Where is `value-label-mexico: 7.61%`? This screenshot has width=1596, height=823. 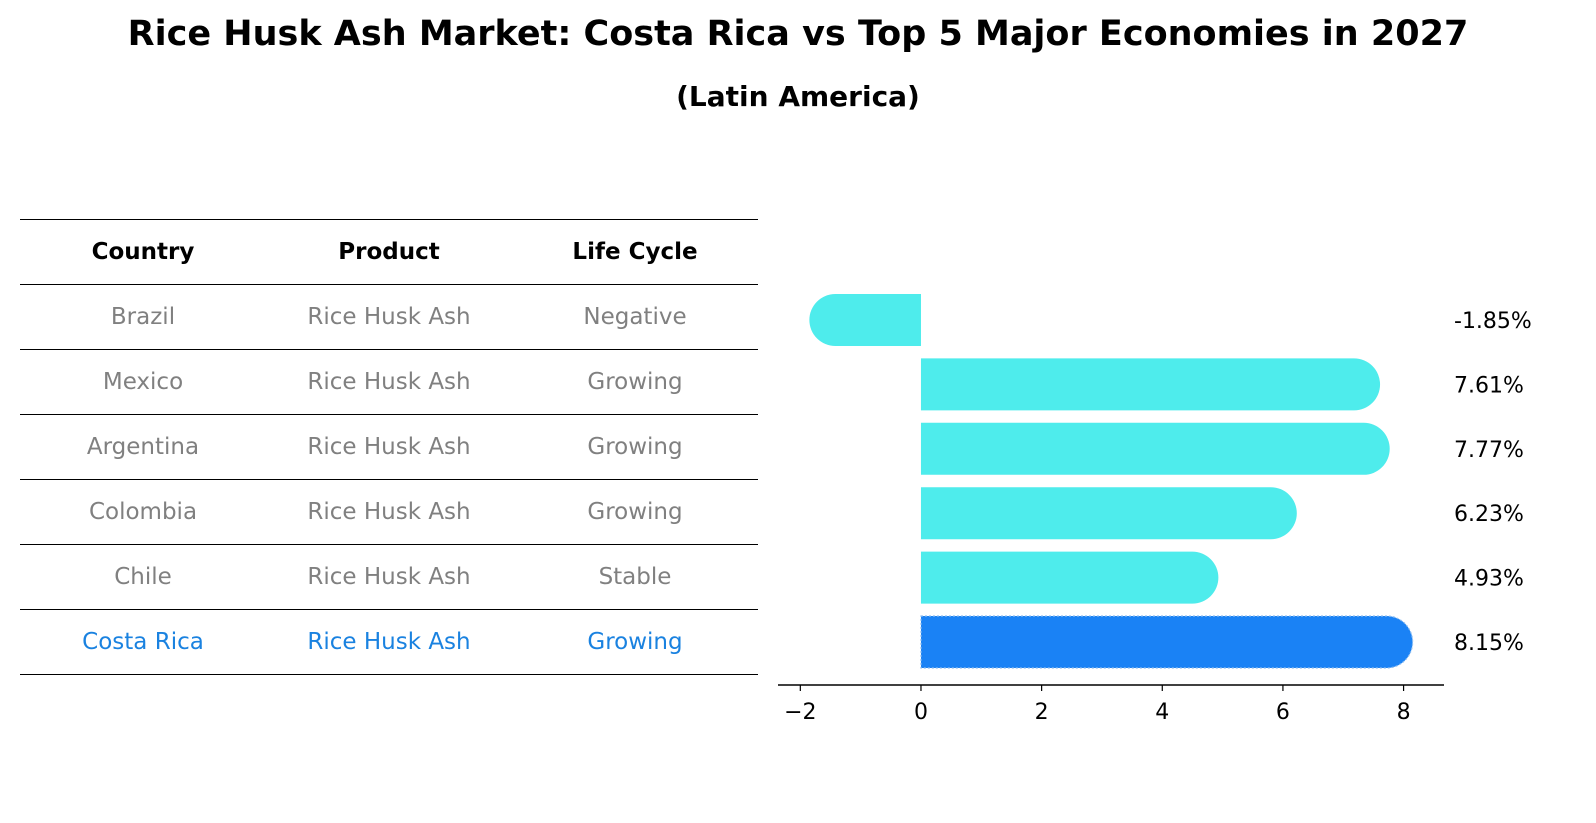 value-label-mexico: 7.61% is located at coordinates (1489, 385).